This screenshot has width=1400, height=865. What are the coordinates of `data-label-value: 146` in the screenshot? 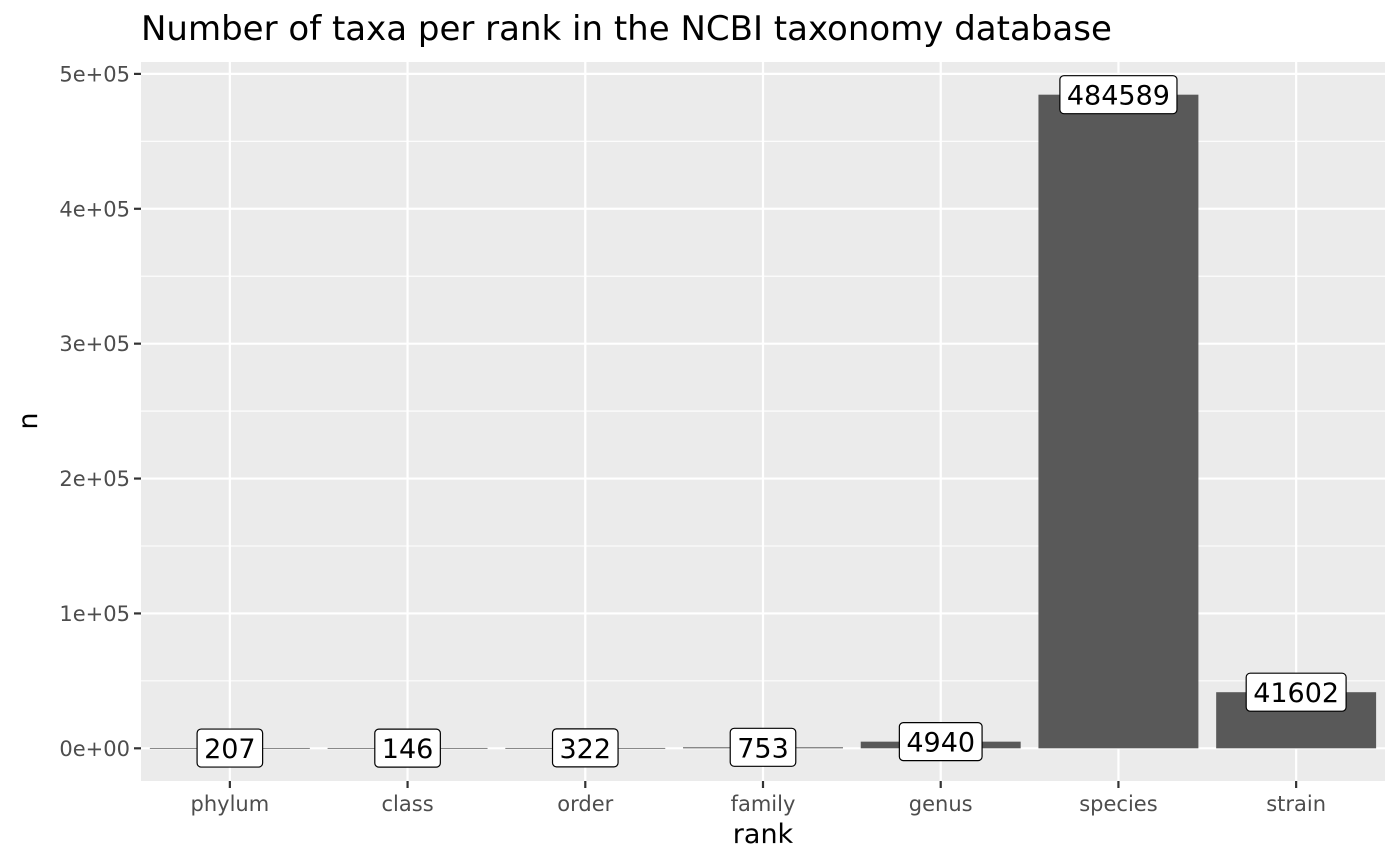 It's located at (408, 749).